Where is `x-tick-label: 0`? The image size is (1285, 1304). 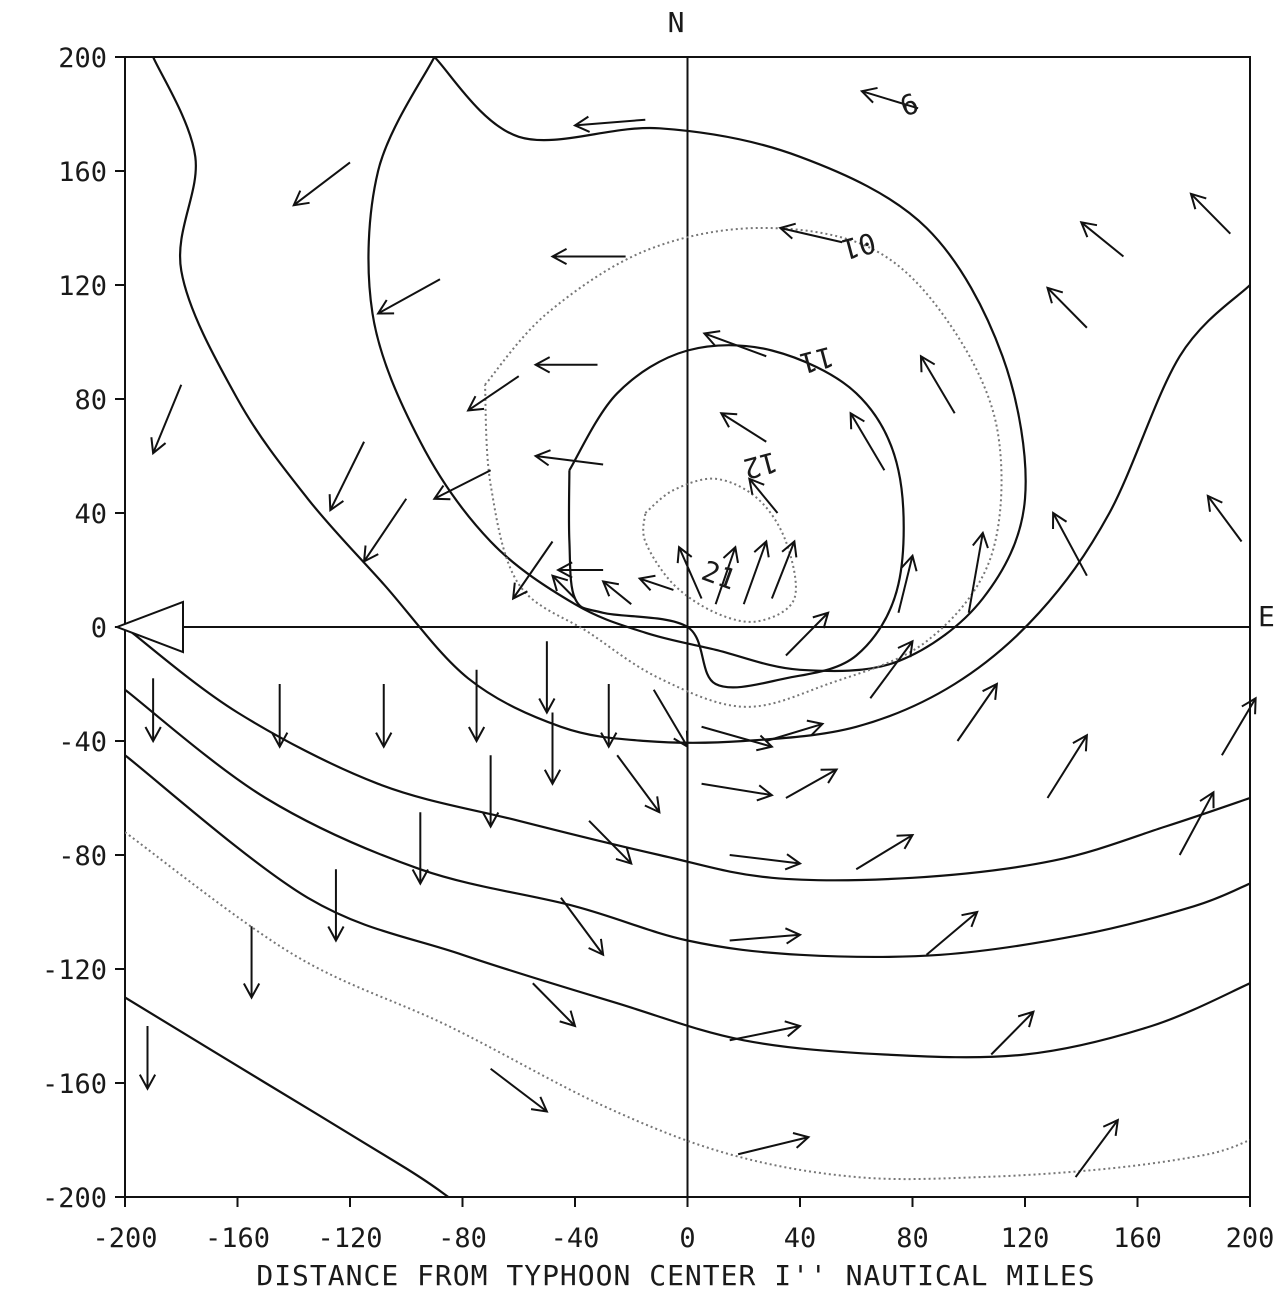 x-tick-label: 0 is located at coordinates (687, 1238).